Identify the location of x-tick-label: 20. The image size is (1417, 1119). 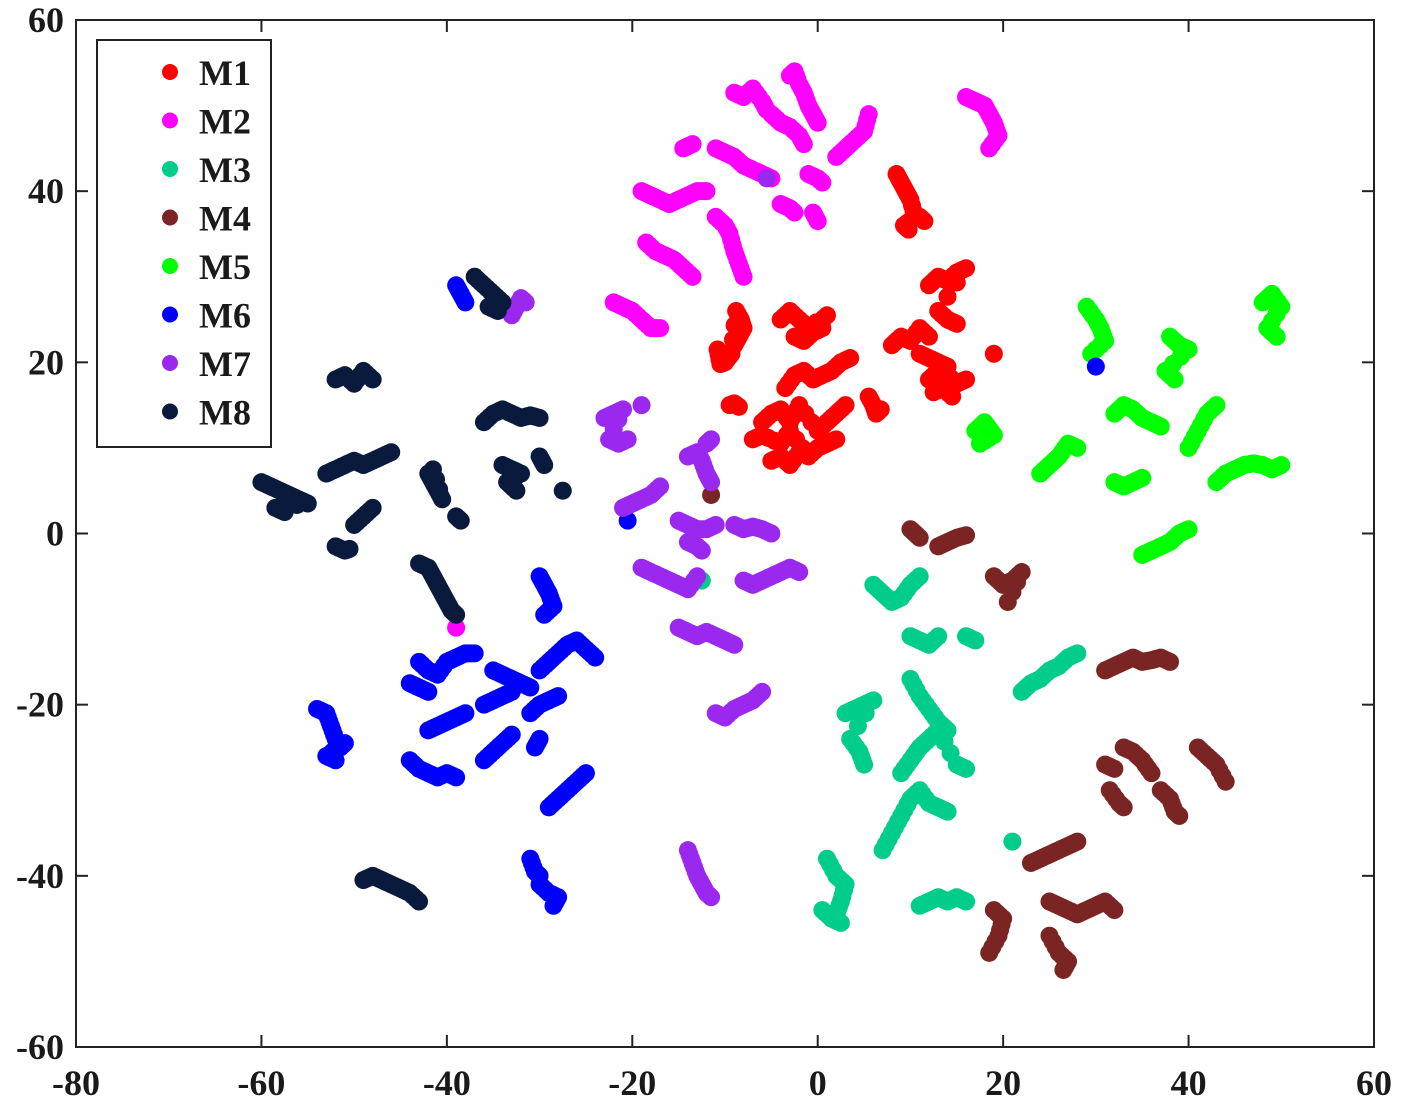
(1003, 1083).